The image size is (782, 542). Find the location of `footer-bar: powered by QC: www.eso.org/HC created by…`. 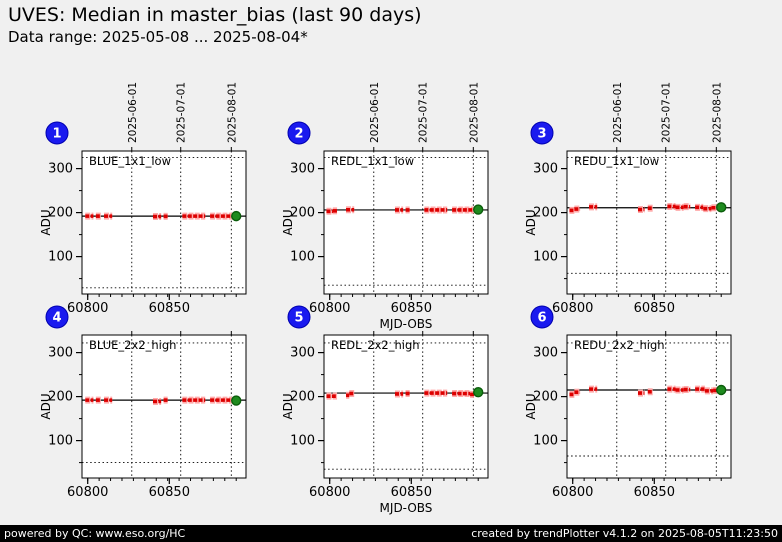

footer-bar: powered by QC: www.eso.org/HC created by… is located at coordinates (391, 533).